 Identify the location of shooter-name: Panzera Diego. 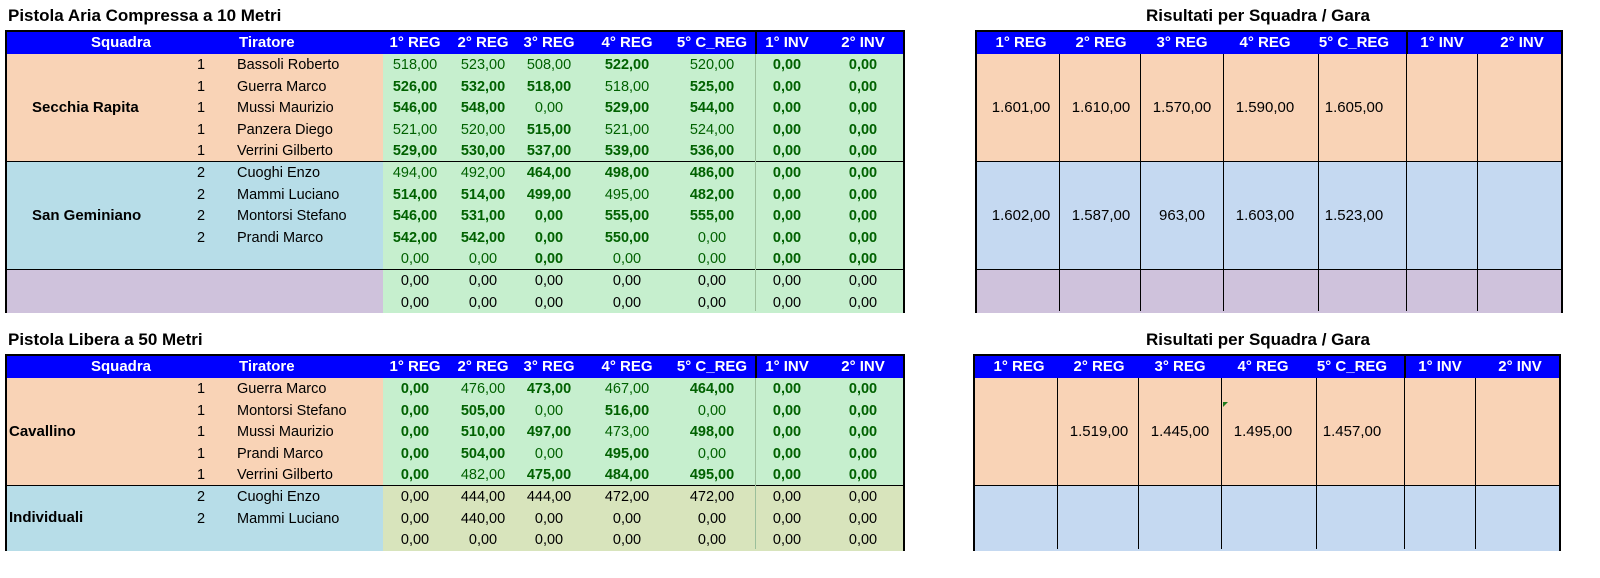
(285, 129).